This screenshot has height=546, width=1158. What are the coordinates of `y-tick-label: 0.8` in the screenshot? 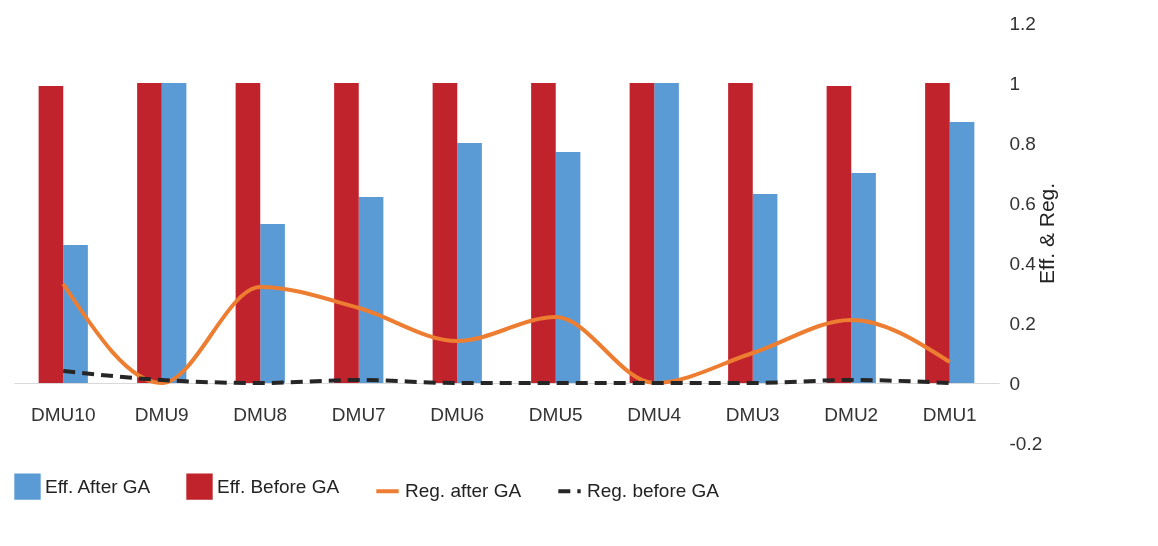 It's located at (1022, 143).